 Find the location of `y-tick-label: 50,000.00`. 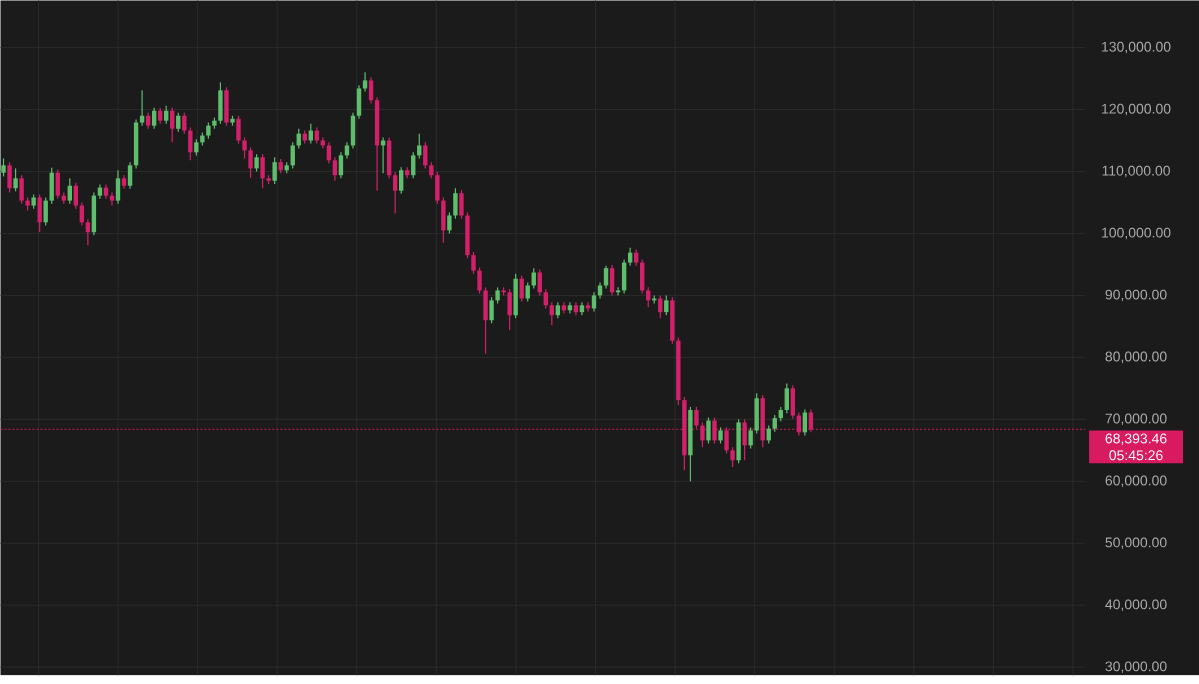

y-tick-label: 50,000.00 is located at coordinates (1136, 543).